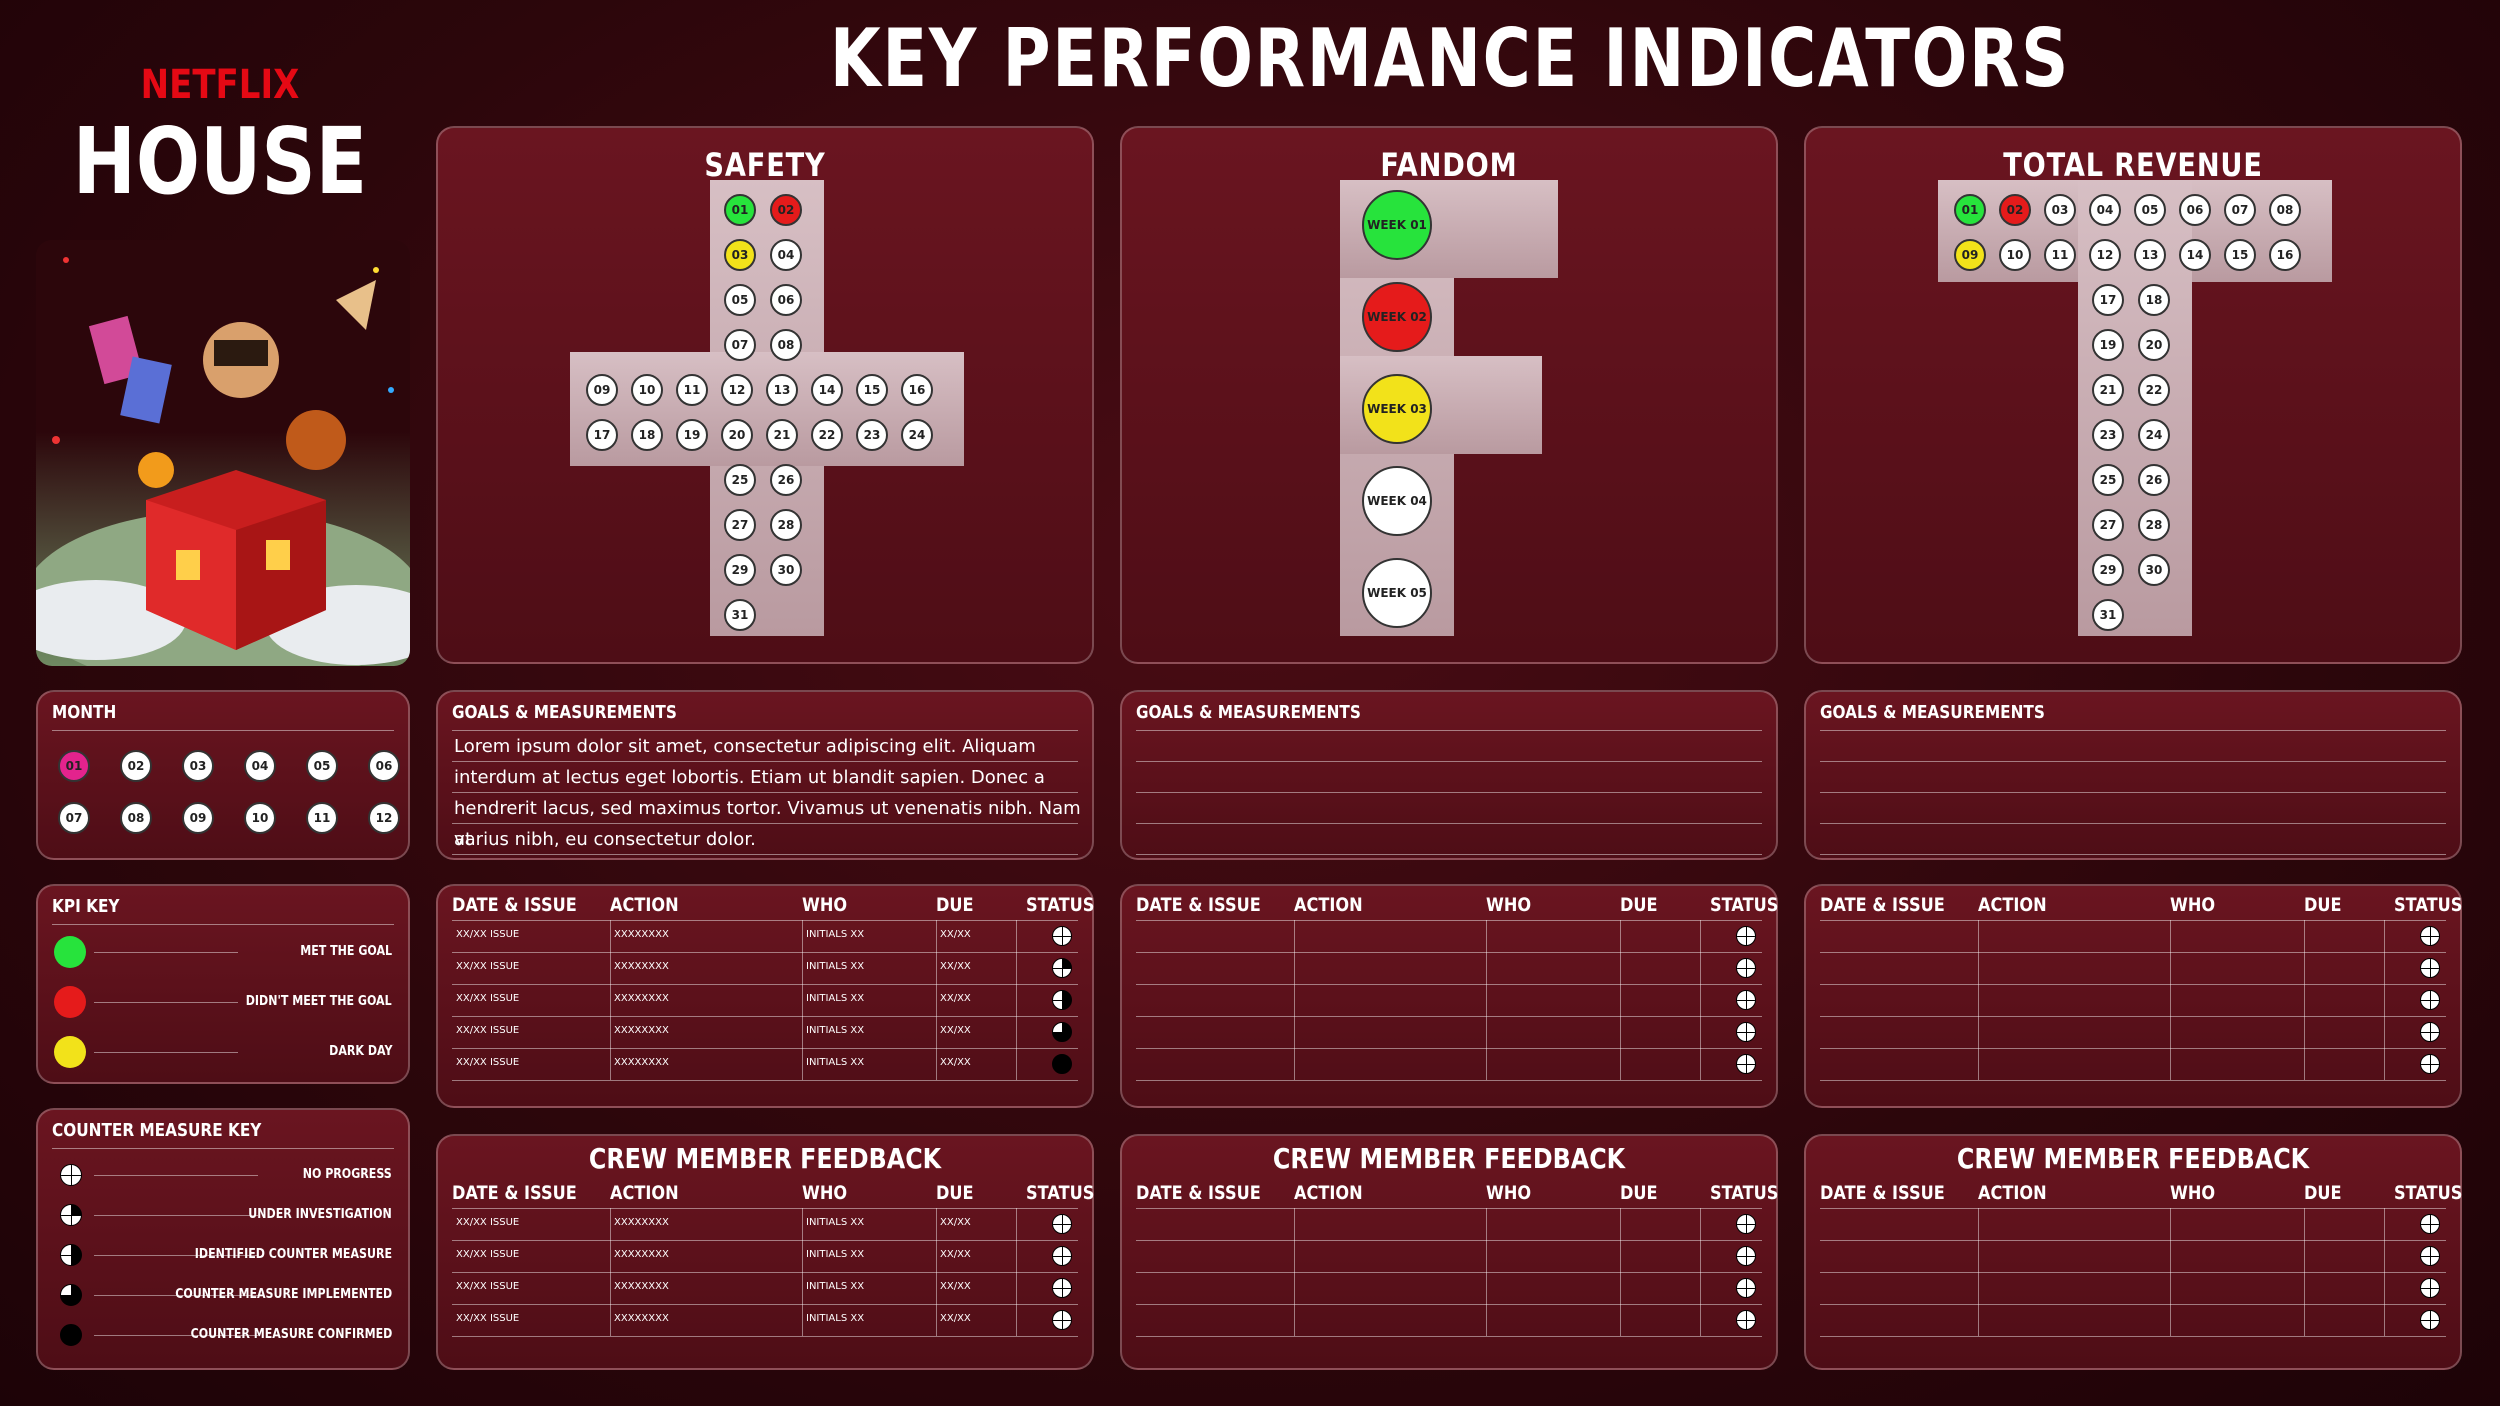 The height and width of the screenshot is (1406, 2500). Describe the element at coordinates (2108, 570) in the screenshot. I see `revenue-day-29: 29` at that location.